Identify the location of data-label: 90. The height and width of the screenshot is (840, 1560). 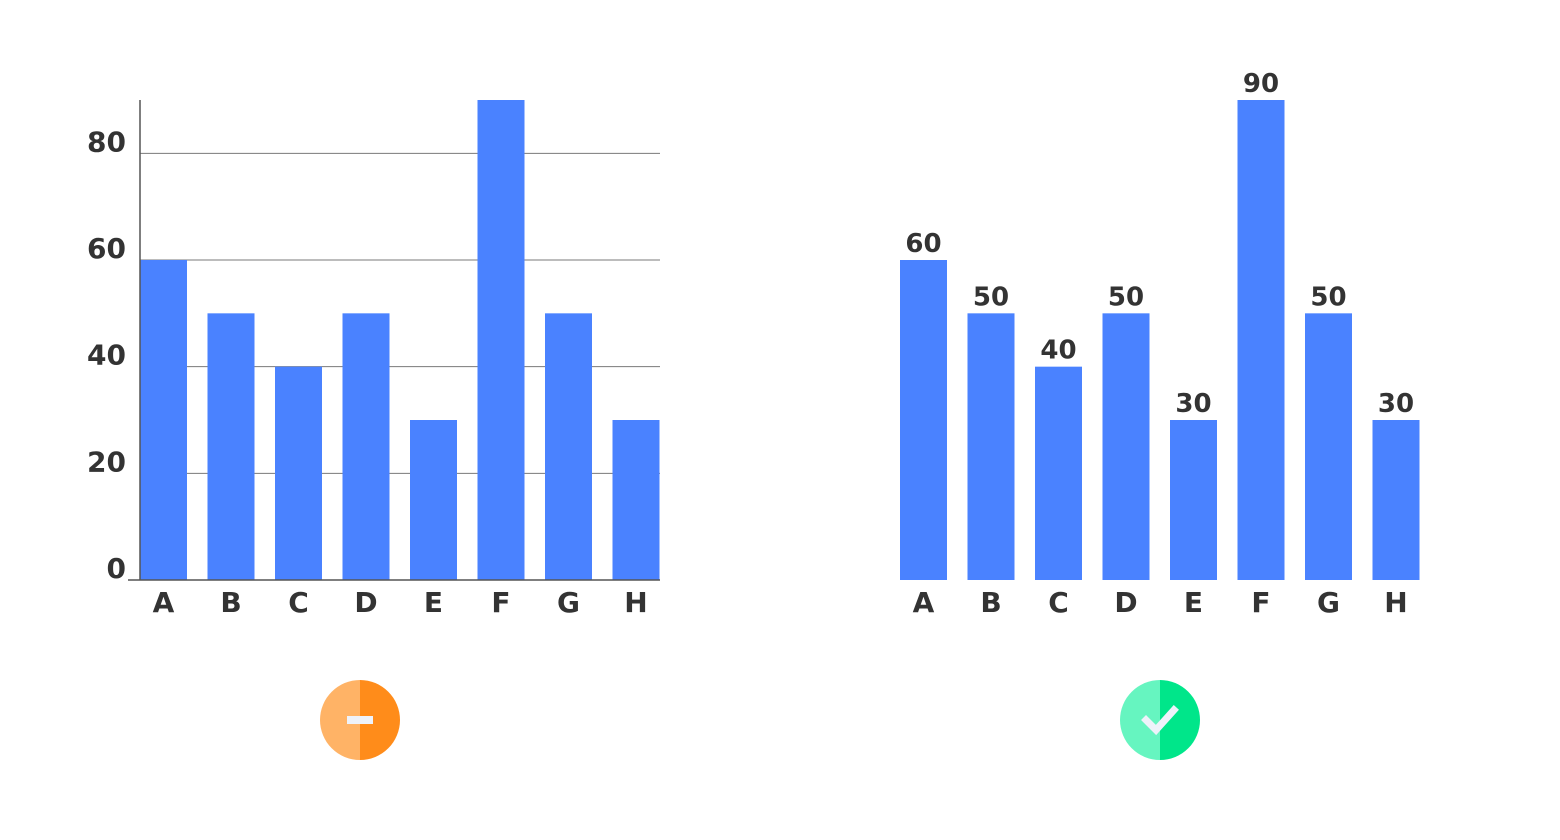
(1261, 84).